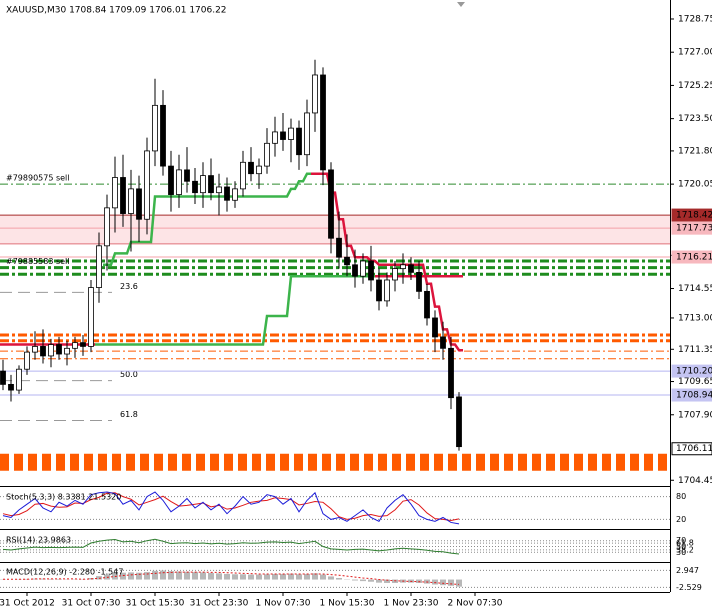 The height and width of the screenshot is (611, 712). Describe the element at coordinates (681, 546) in the screenshot. I see `y-tick-label: 50` at that location.